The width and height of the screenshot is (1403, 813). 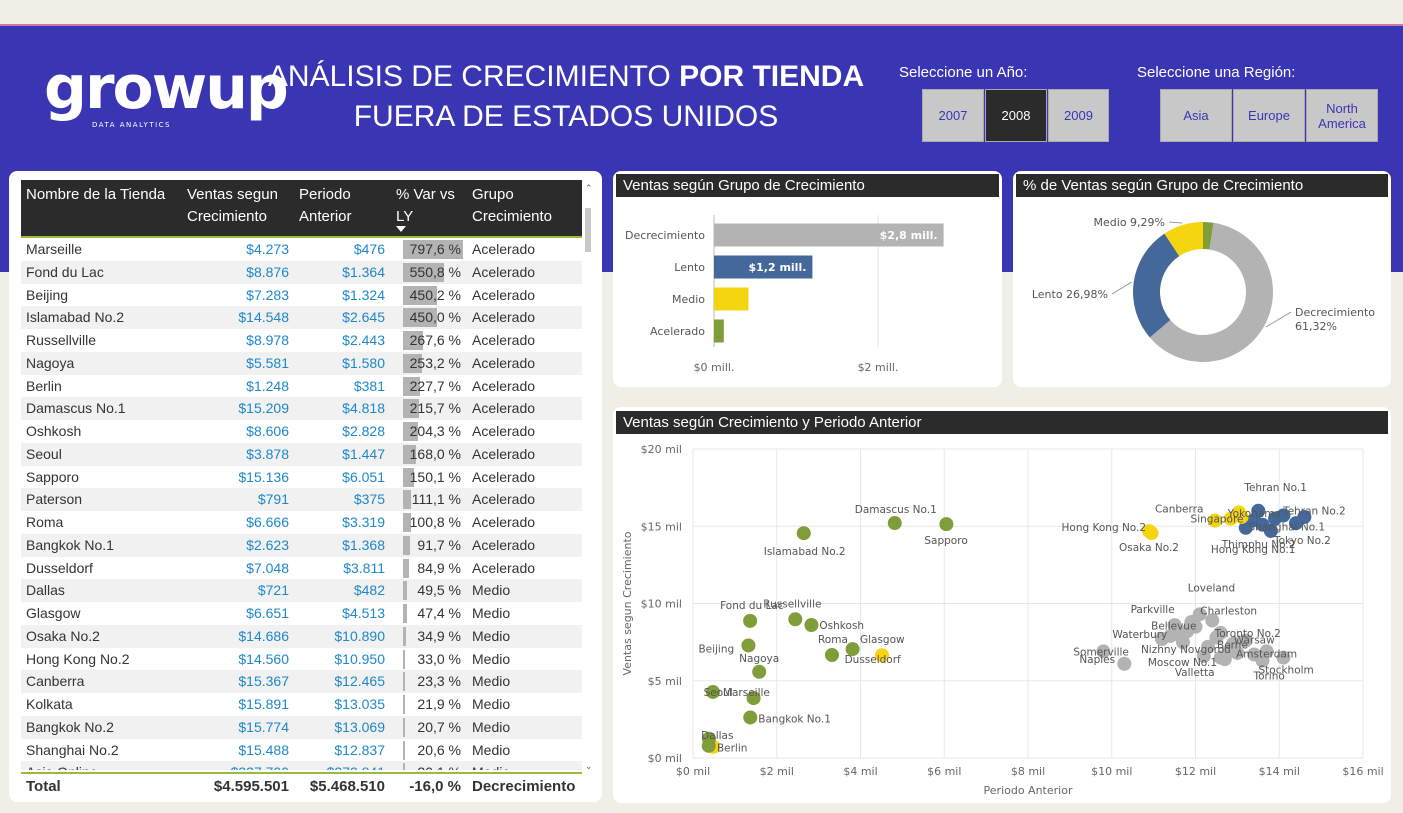 What do you see at coordinates (301, 454) in the screenshot?
I see `table-row: Seoul $3.878 $1.447 168,0 % Acelerado` at bounding box center [301, 454].